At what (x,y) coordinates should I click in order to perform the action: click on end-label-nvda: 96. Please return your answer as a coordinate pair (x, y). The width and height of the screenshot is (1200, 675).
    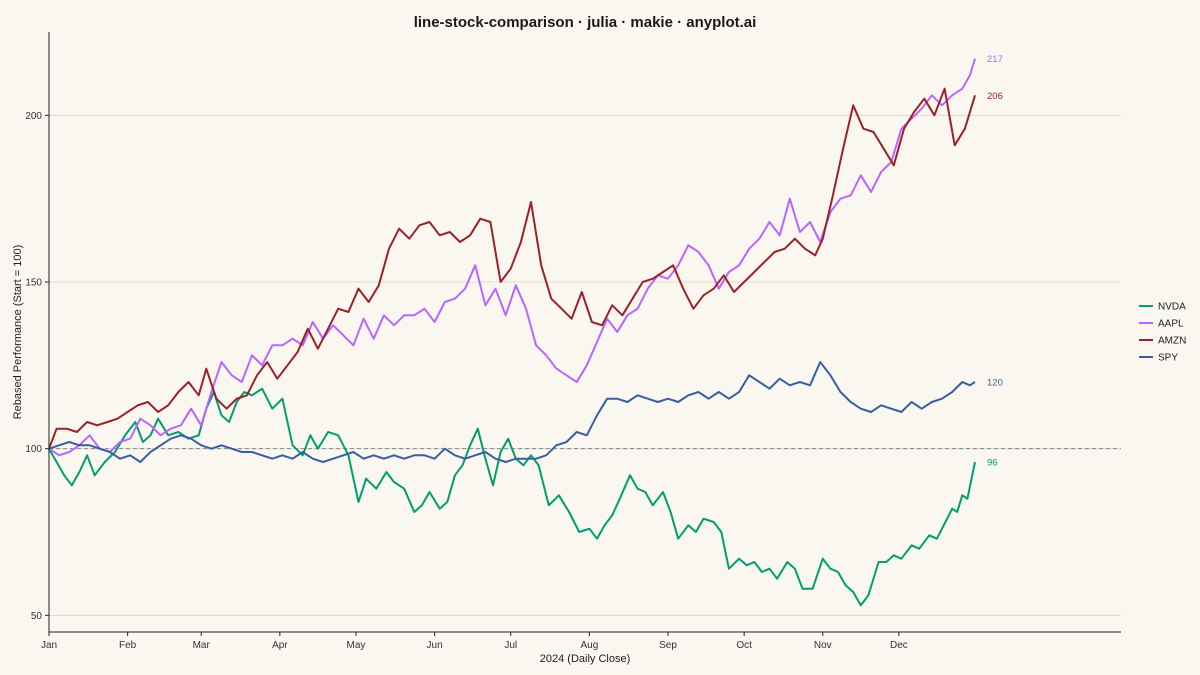
    Looking at the image, I should click on (992, 463).